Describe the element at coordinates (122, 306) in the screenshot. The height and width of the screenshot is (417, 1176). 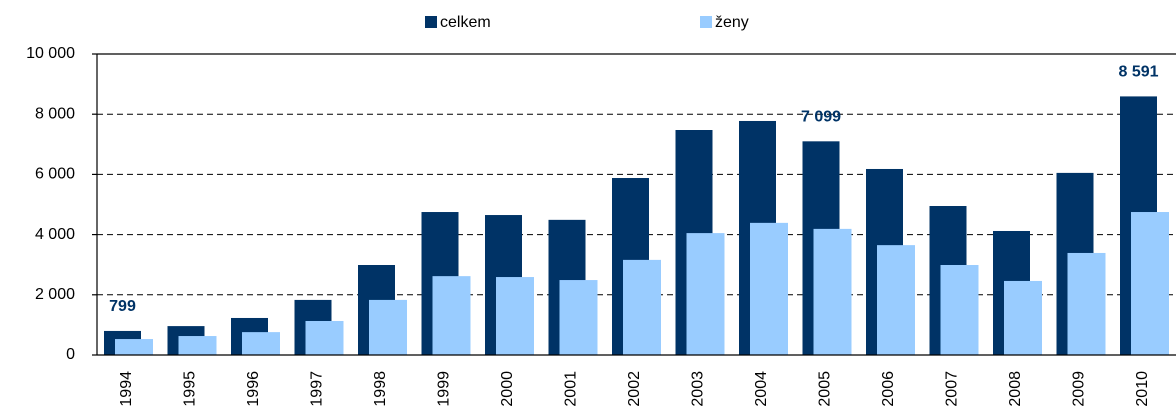
I see `data-label: 799` at that location.